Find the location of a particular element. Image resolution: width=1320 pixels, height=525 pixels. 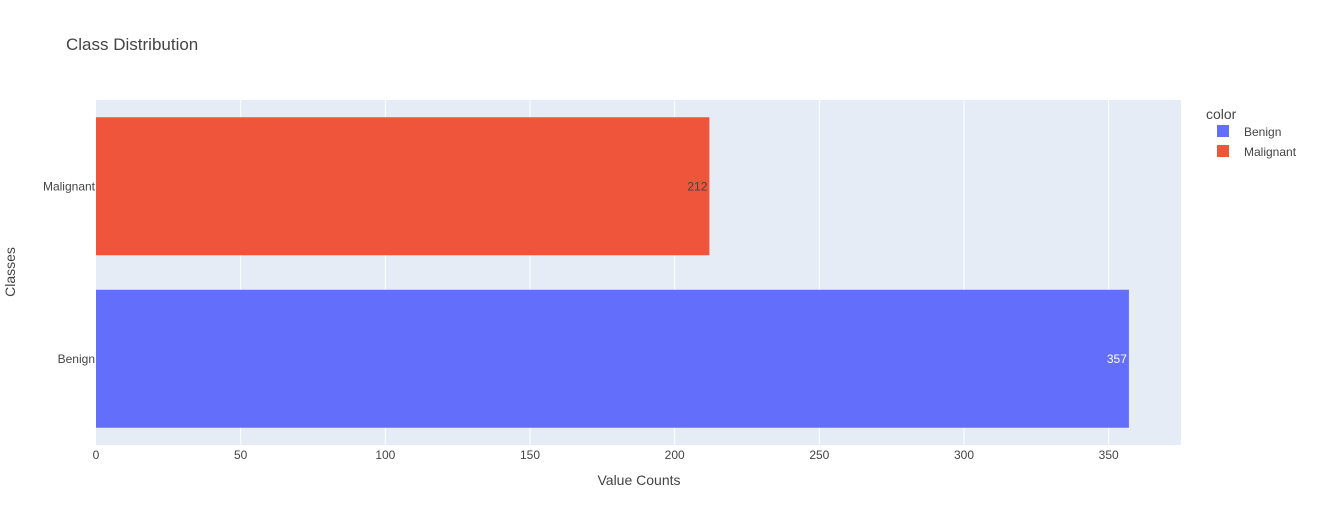

x-tick-label: 250 is located at coordinates (819, 455).